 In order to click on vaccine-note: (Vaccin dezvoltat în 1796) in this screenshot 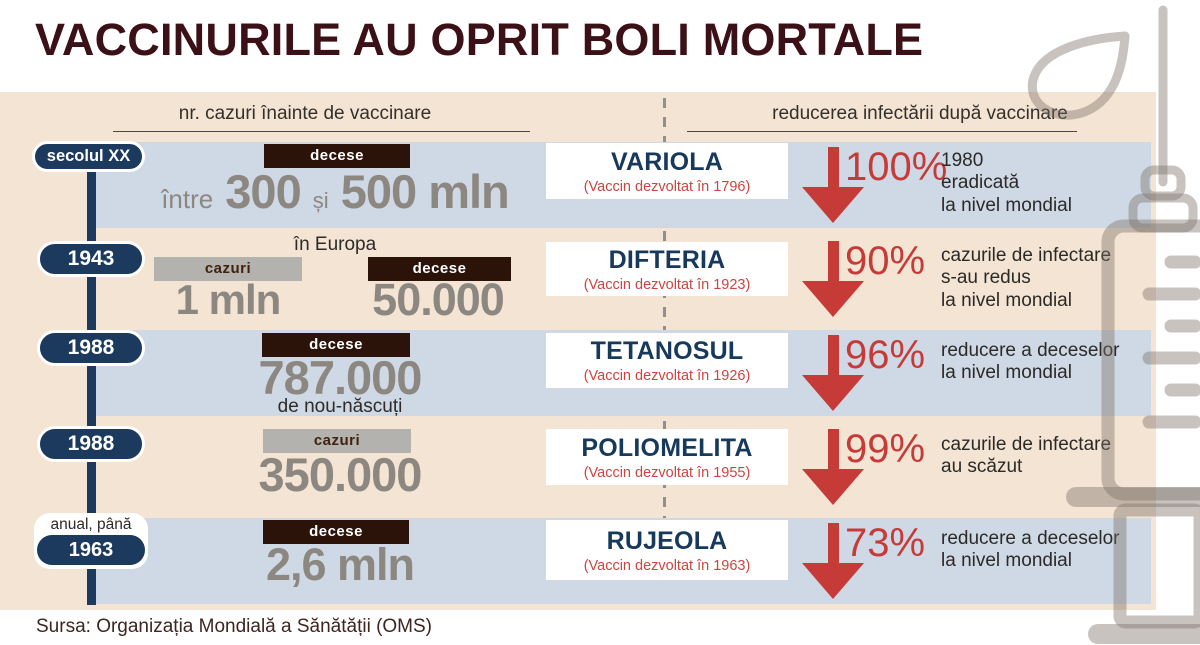, I will do `click(667, 186)`.